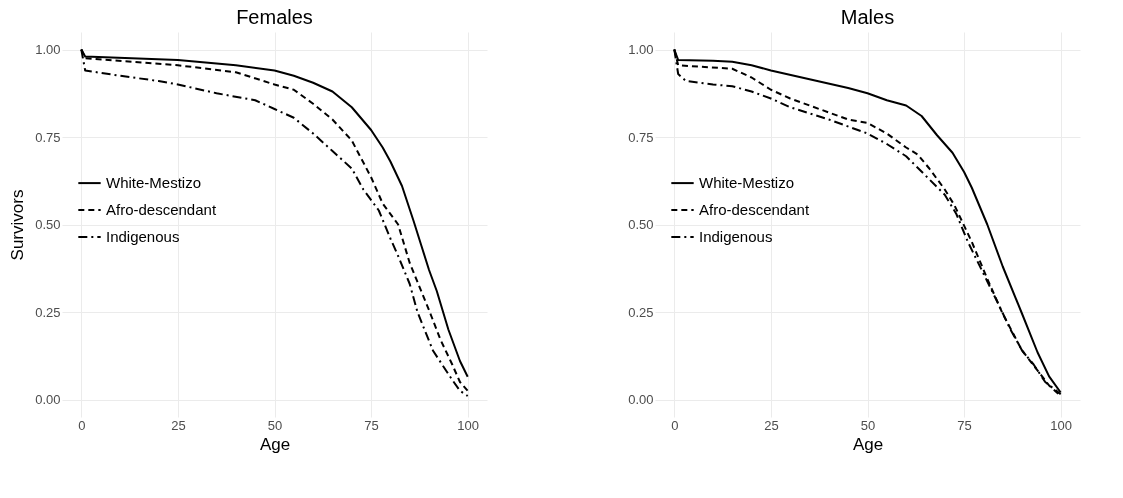  What do you see at coordinates (274, 17) in the screenshot?
I see `chart-title: Females` at bounding box center [274, 17].